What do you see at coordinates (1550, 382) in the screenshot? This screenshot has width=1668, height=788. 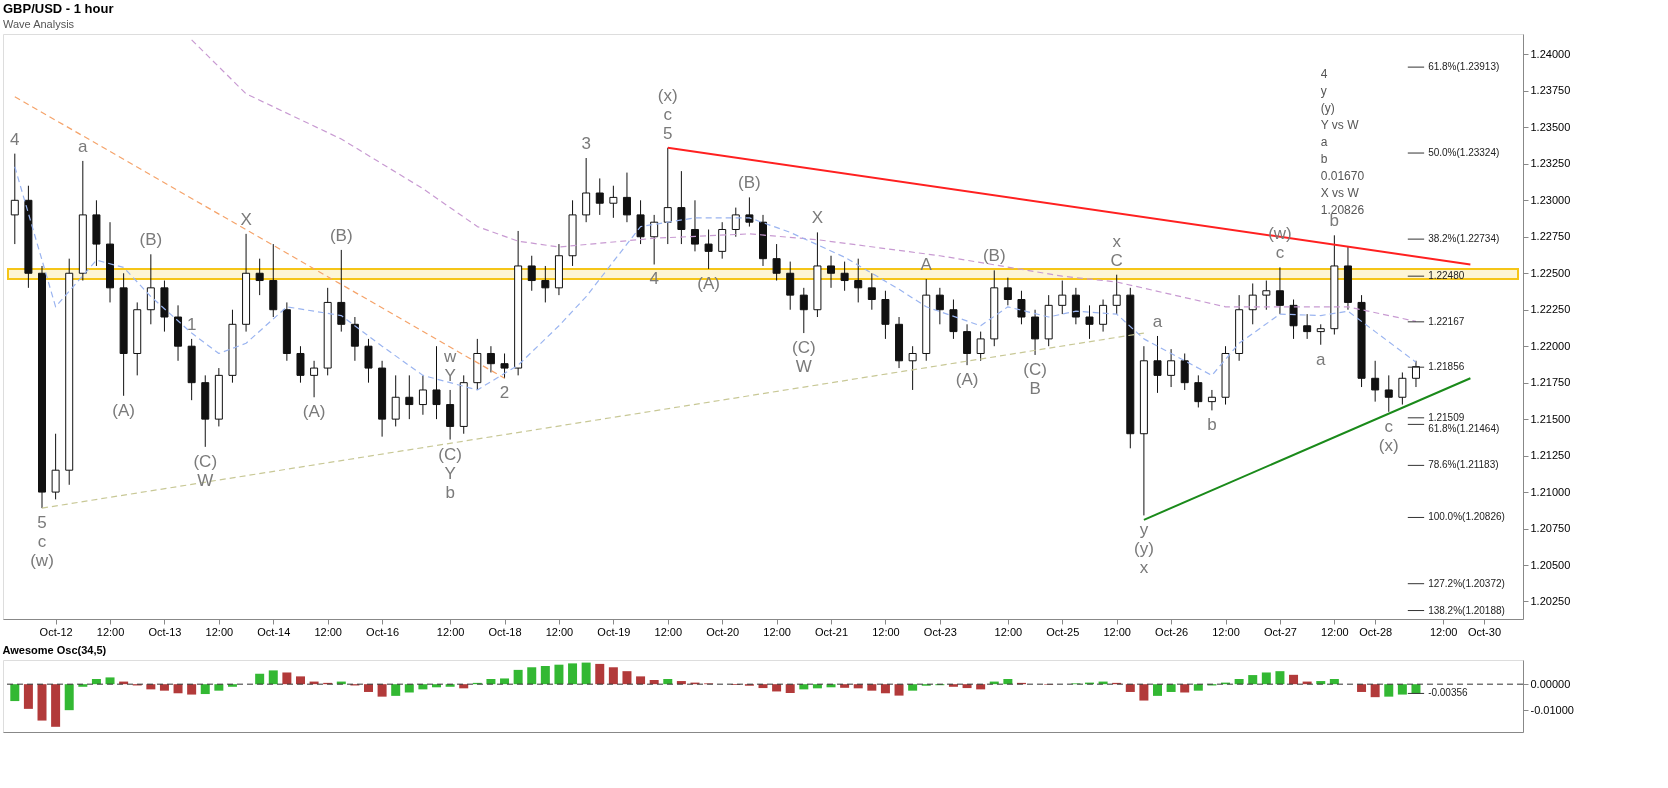 I see `y-tick-label: 1.21750` at bounding box center [1550, 382].